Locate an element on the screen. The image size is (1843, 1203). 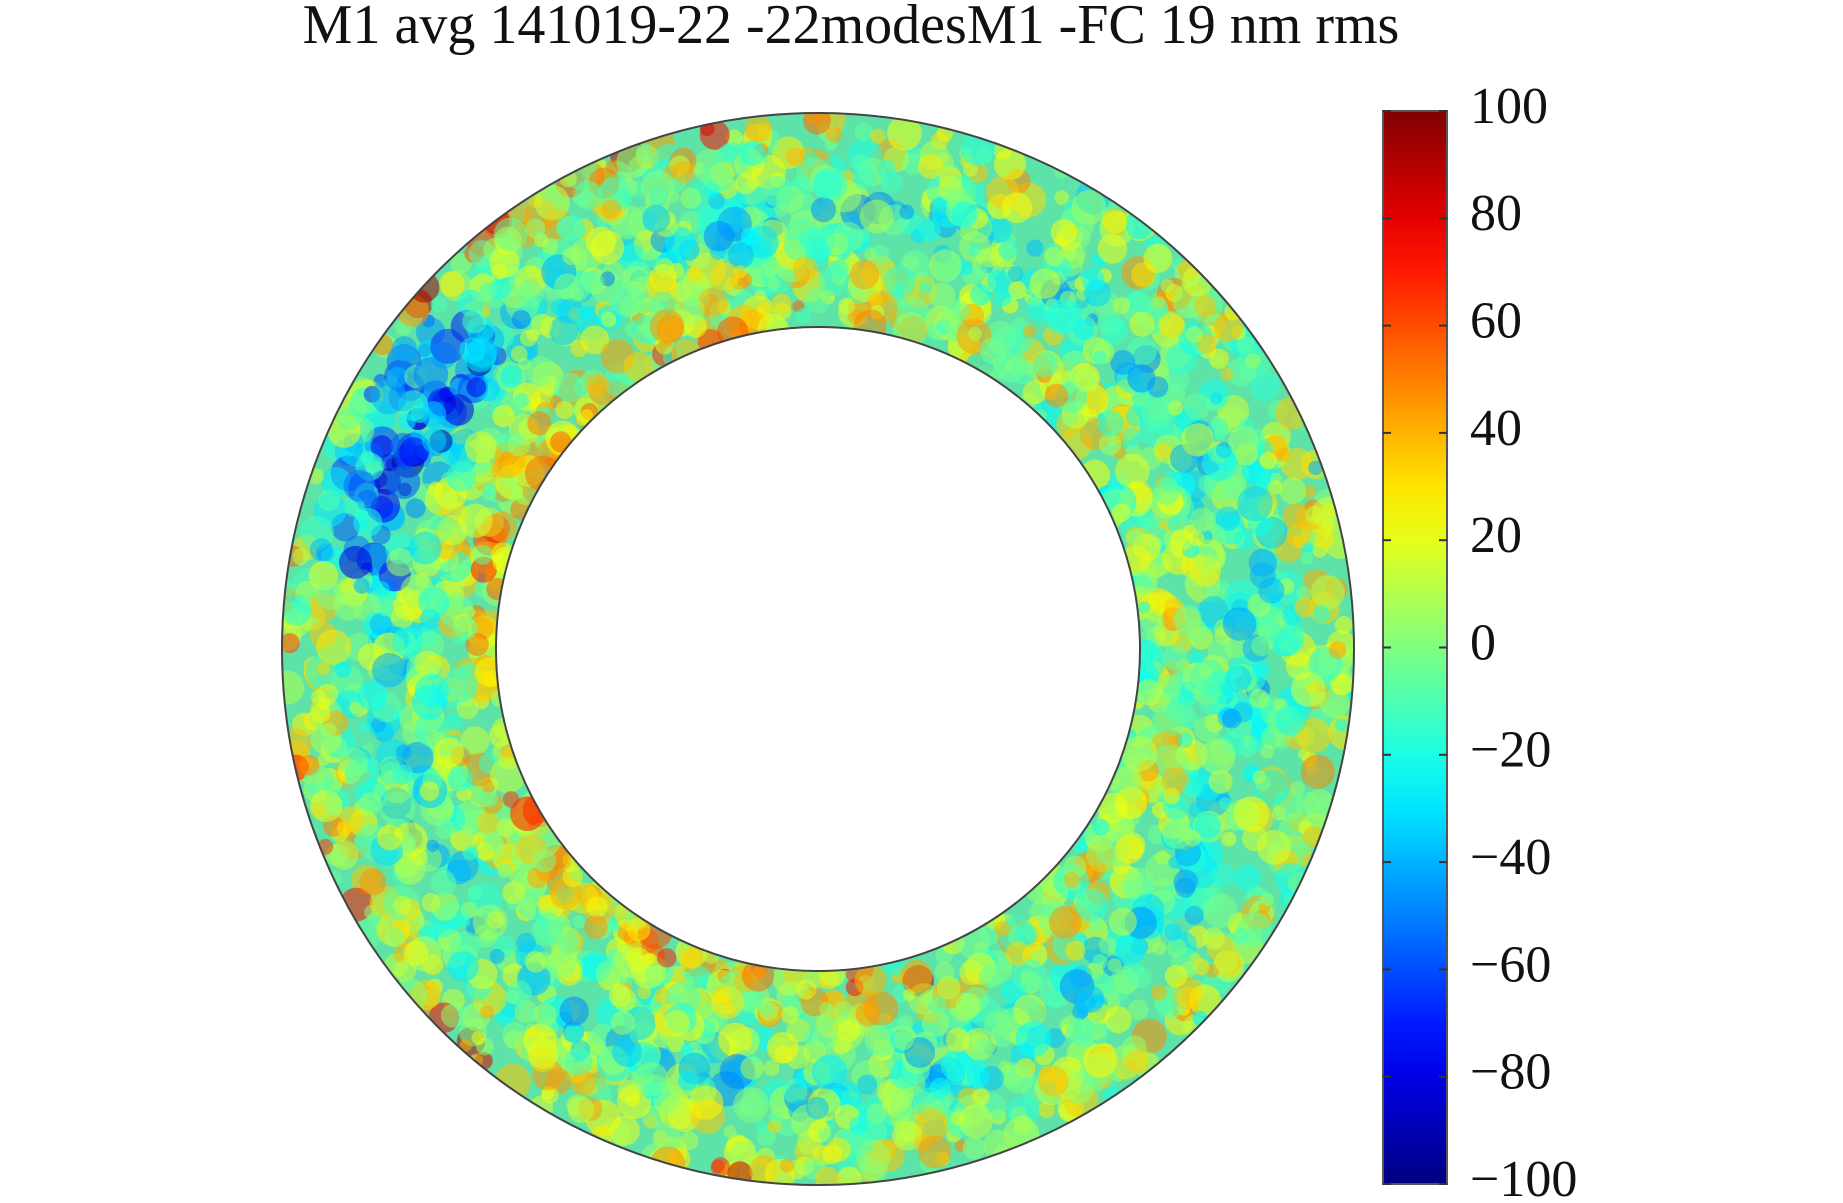
colorbar-tick-label: −80 is located at coordinates (1510, 1072).